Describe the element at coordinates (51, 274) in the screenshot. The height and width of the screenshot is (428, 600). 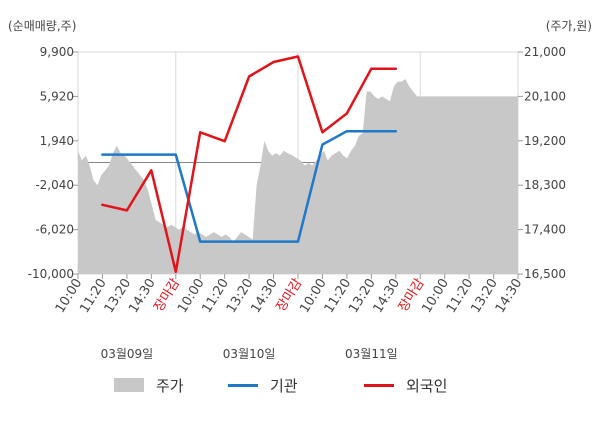
I see `left-axis-tick-label: -10,000` at that location.